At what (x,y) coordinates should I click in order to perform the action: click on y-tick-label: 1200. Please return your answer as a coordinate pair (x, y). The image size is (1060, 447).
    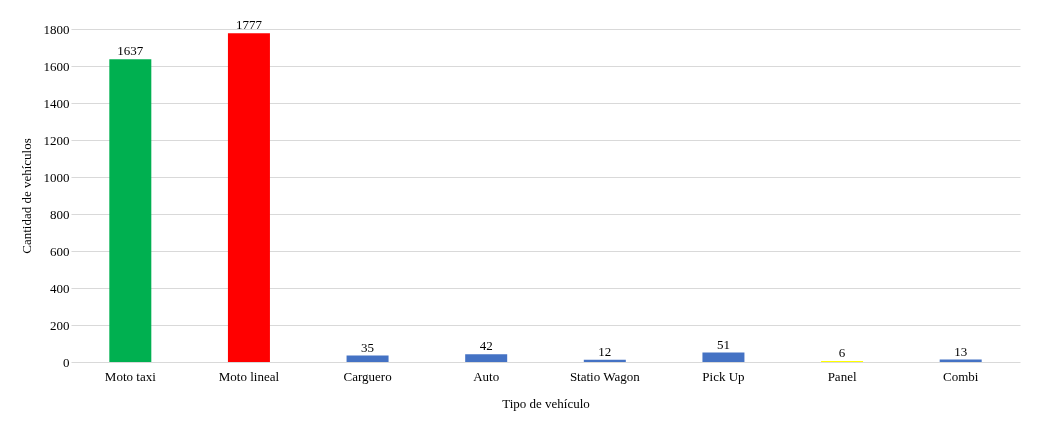
    Looking at the image, I should click on (56, 140).